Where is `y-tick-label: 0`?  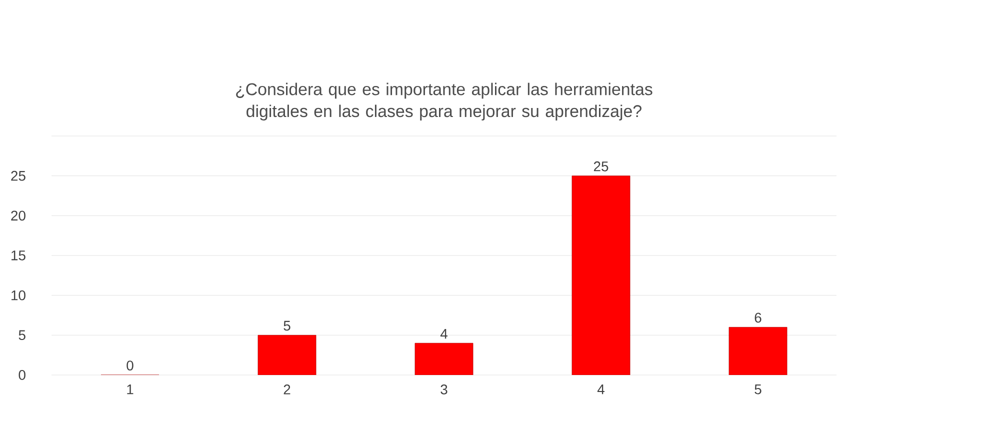
y-tick-label: 0 is located at coordinates (22, 375).